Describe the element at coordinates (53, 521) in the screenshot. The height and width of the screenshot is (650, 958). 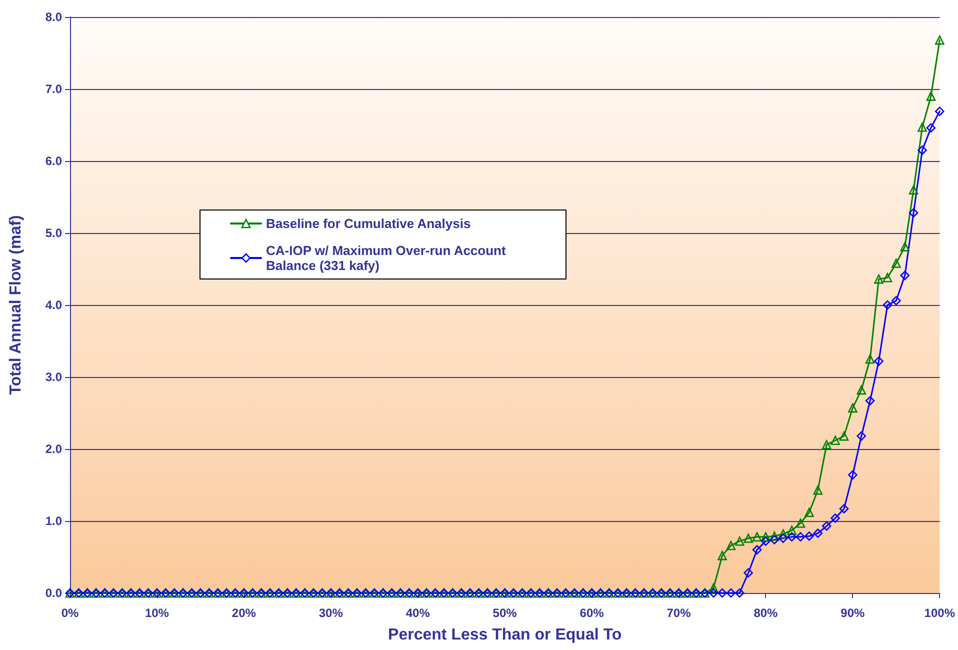
I see `y-tick-label: 1.0` at that location.